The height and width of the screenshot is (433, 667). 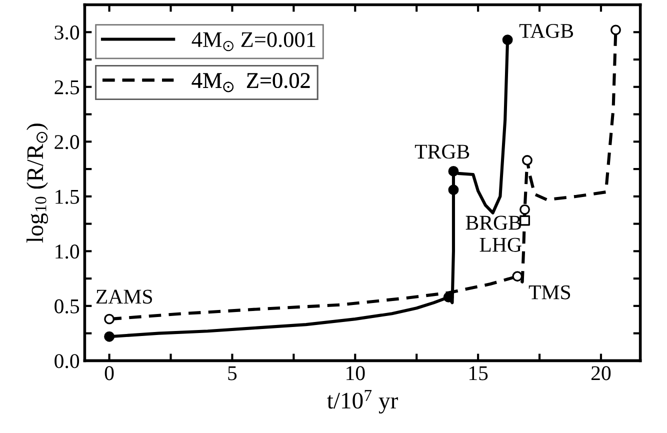 I want to click on x-axis-title: t/10$^{7}$ yr, so click(x=362, y=402).